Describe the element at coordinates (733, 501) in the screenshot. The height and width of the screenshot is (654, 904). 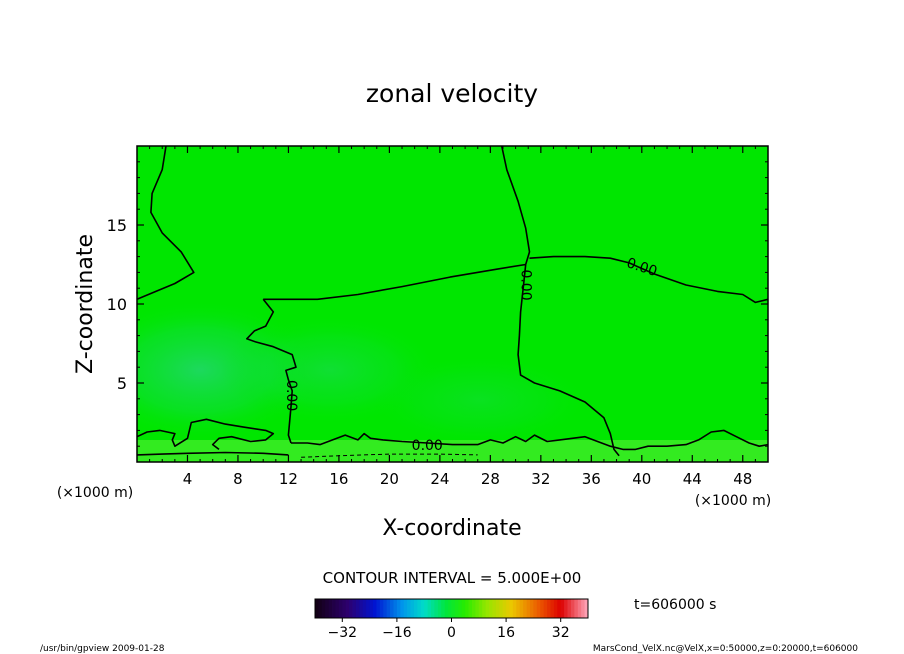
I see `x-unit-label-right: (×1000 m)` at that location.